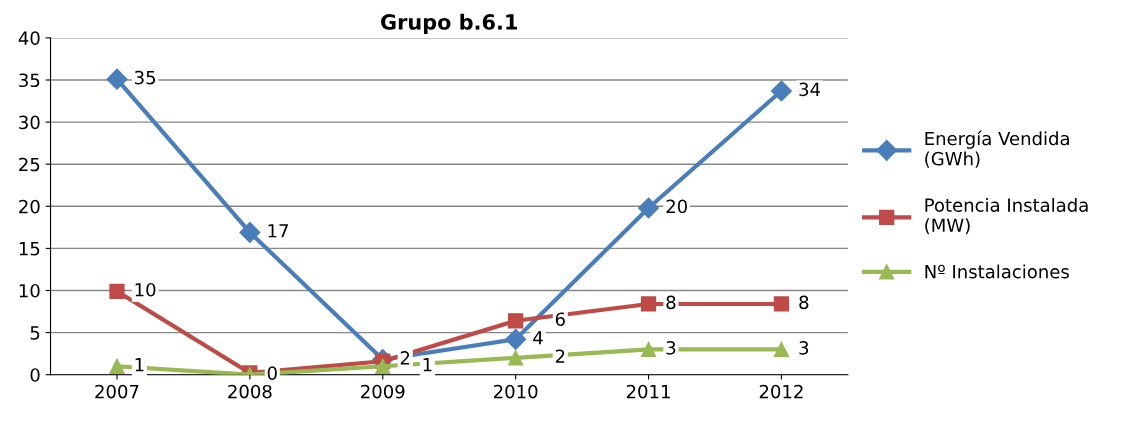 The image size is (1123, 421). I want to click on y-tick-label: 25, so click(29, 164).